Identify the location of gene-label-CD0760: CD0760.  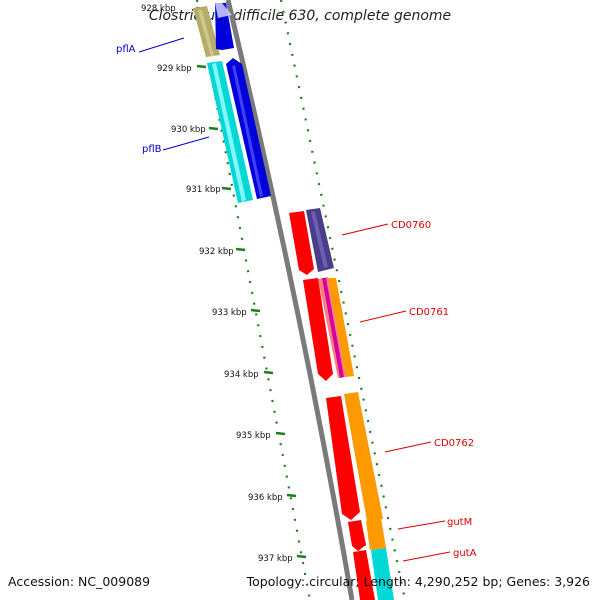
(411, 225).